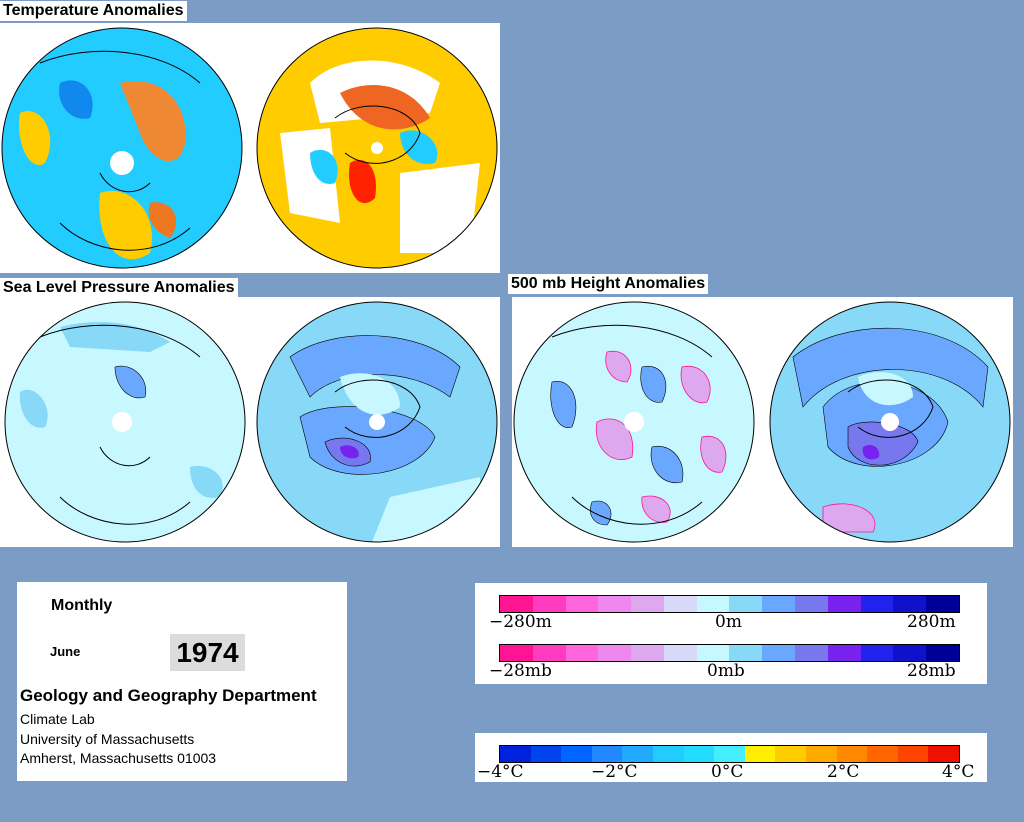 This screenshot has height=822, width=1024. What do you see at coordinates (125, 422) in the screenshot?
I see `slp-north-map` at bounding box center [125, 422].